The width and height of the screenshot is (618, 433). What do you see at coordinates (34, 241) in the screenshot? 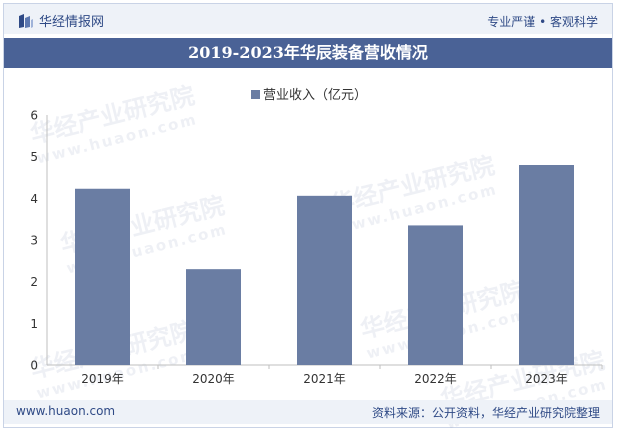
I see `y-tick-label: 3` at bounding box center [34, 241].